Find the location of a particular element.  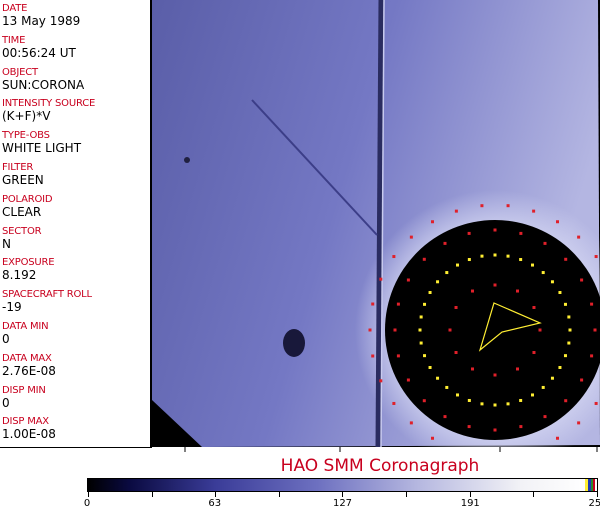

field-label: INTENSITY SOURCE is located at coordinates (49, 104).